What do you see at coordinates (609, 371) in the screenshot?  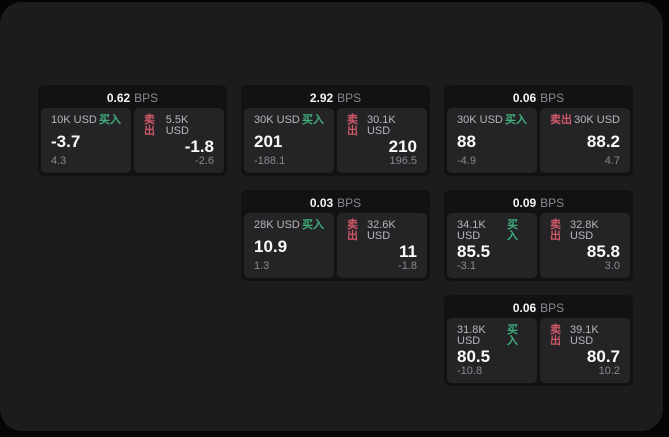 I see `sell-delta: 10.2` at bounding box center [609, 371].